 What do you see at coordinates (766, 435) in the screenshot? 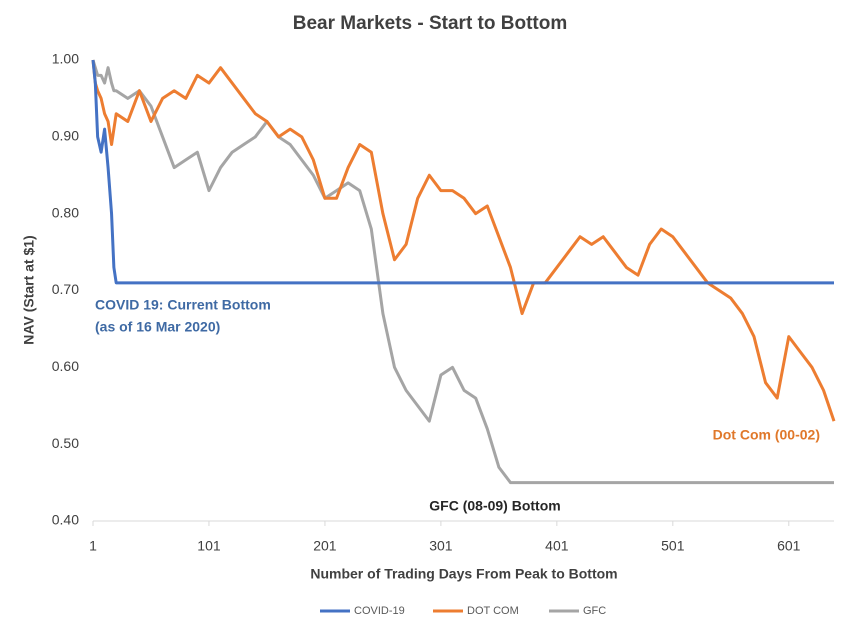
I see `annotation: Dot Com (00-02)` at bounding box center [766, 435].